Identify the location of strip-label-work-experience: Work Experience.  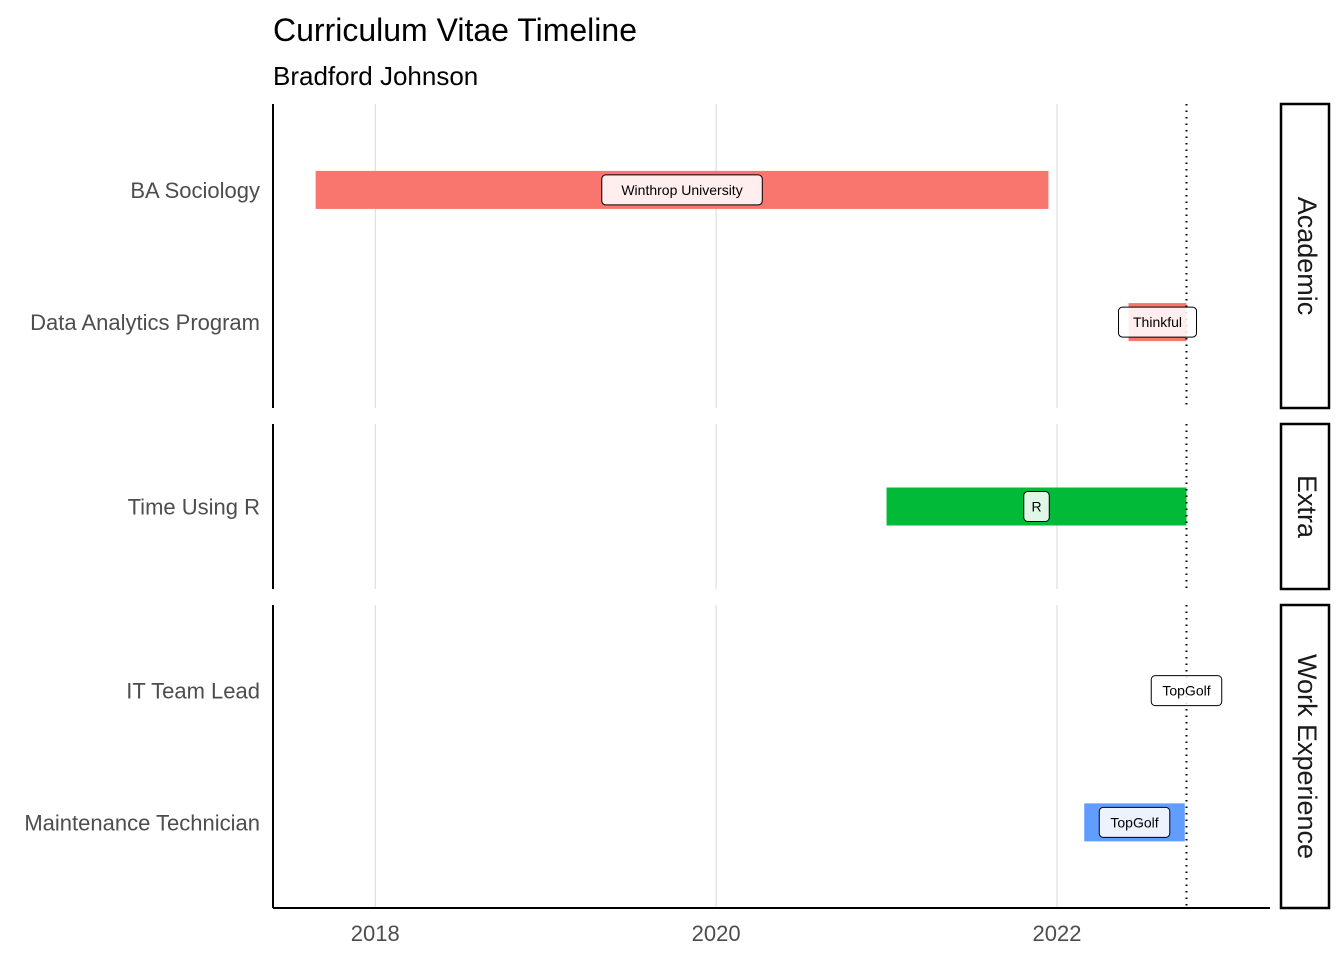
(1307, 756).